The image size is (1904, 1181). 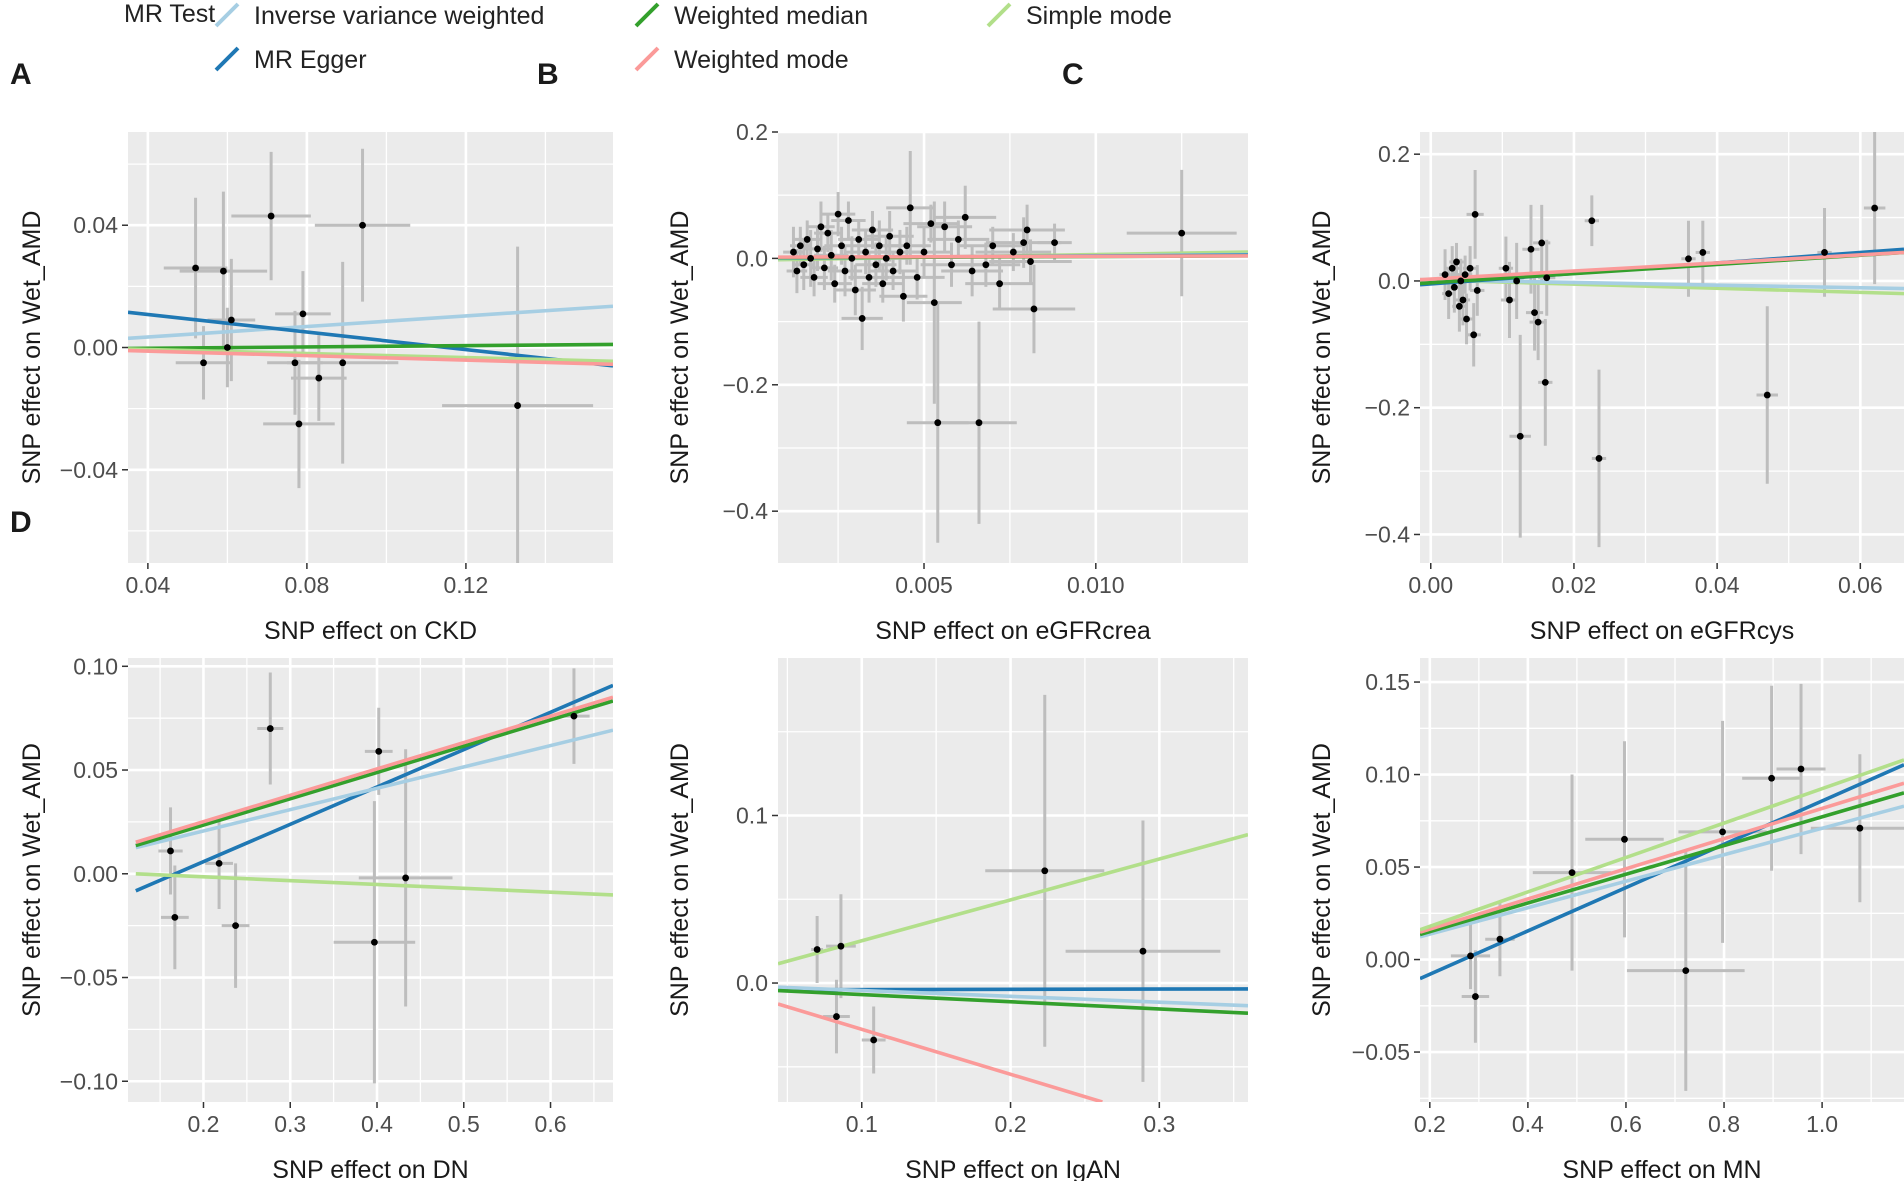 I want to click on x-axis-title: SNP effect on MN, so click(x=1661, y=1168).